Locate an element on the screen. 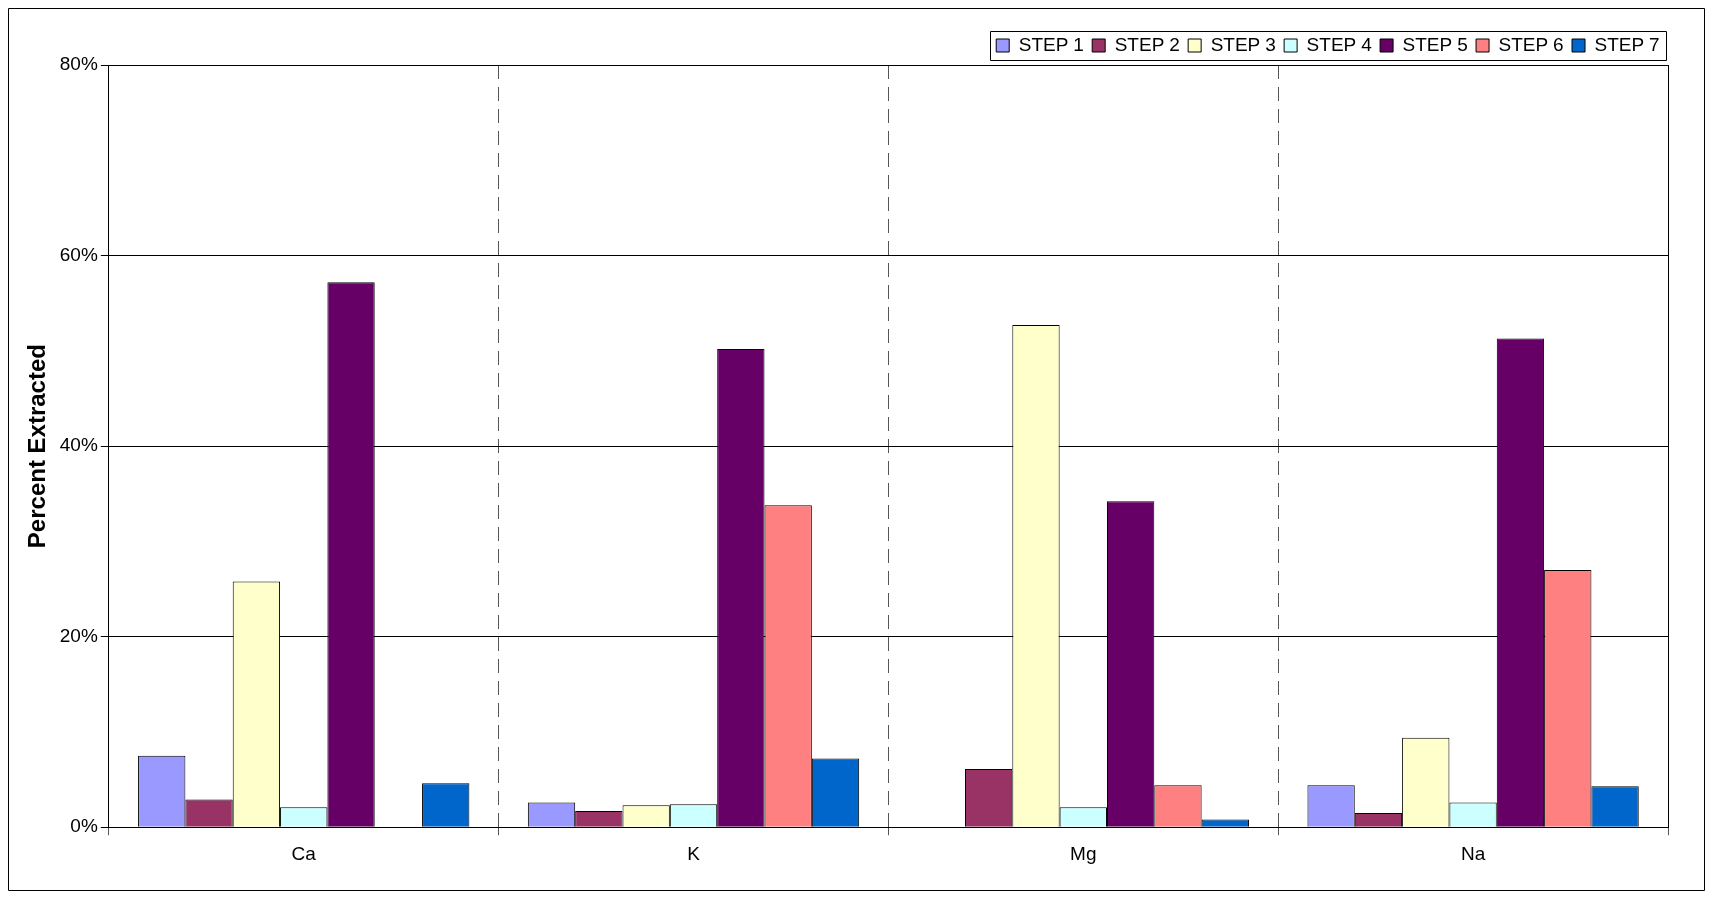 Image resolution: width=1713 pixels, height=899 pixels. legend-label: STEP 3 is located at coordinates (1243, 44).